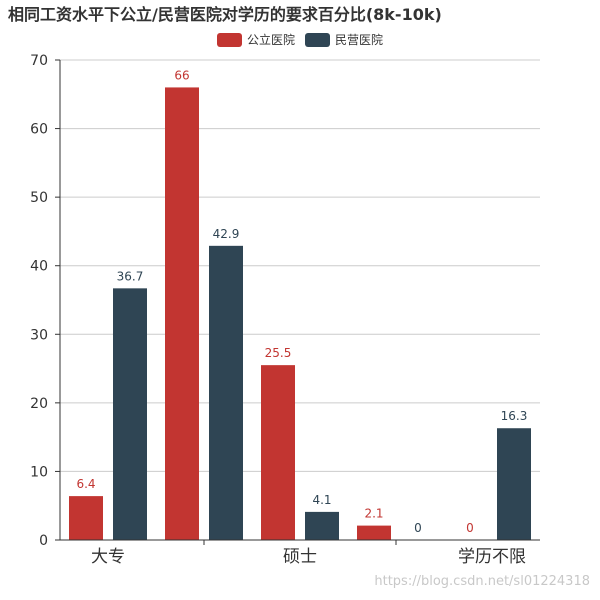 The width and height of the screenshot is (600, 600). I want to click on value-label-public-2: 25.5, so click(278, 353).